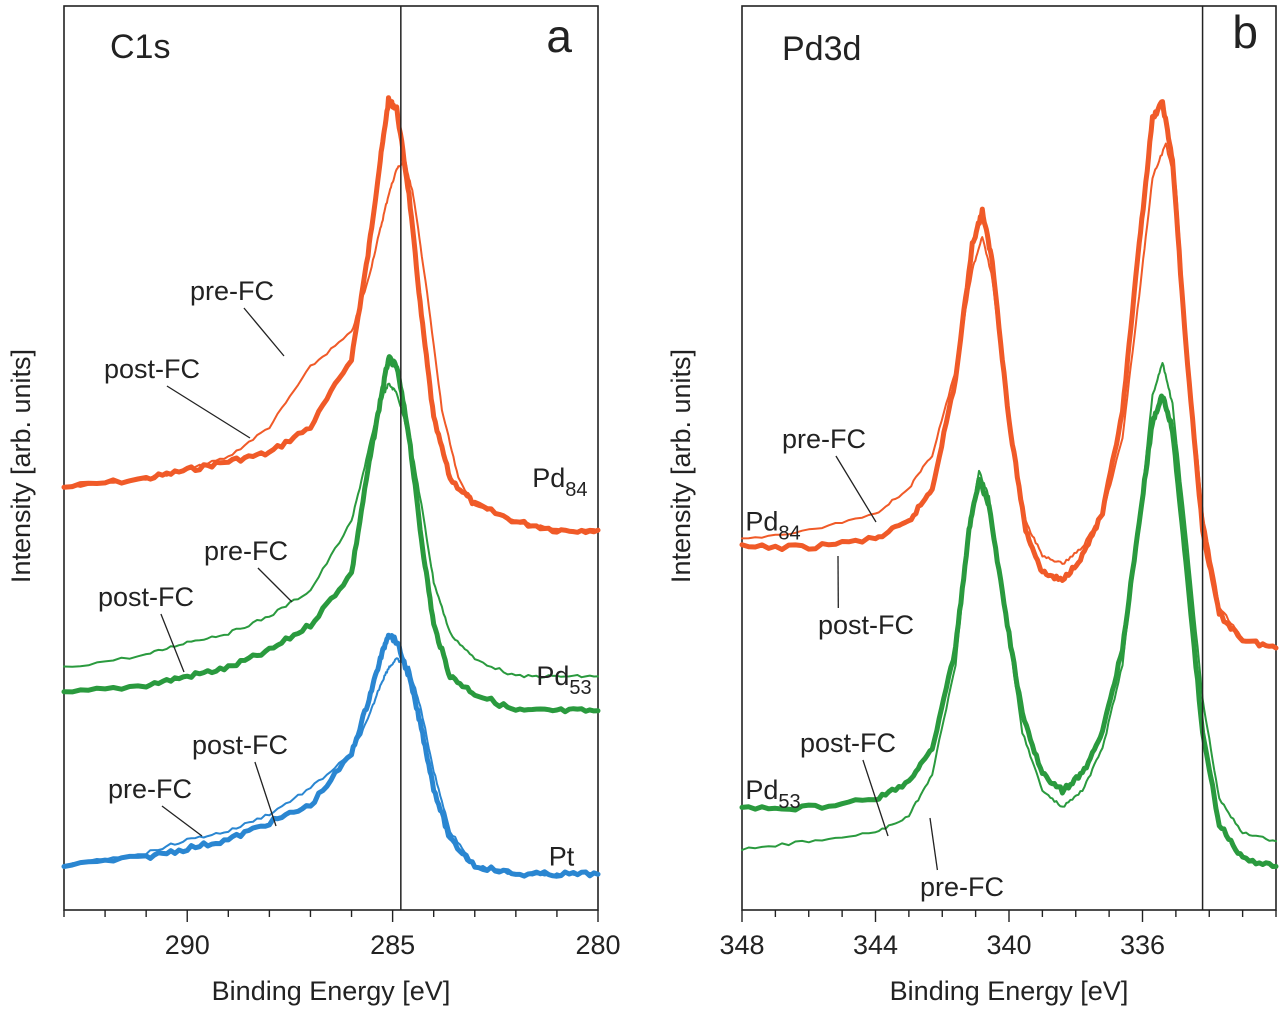 The image size is (1280, 1009). I want to click on panel-title: C1s, so click(140, 47).